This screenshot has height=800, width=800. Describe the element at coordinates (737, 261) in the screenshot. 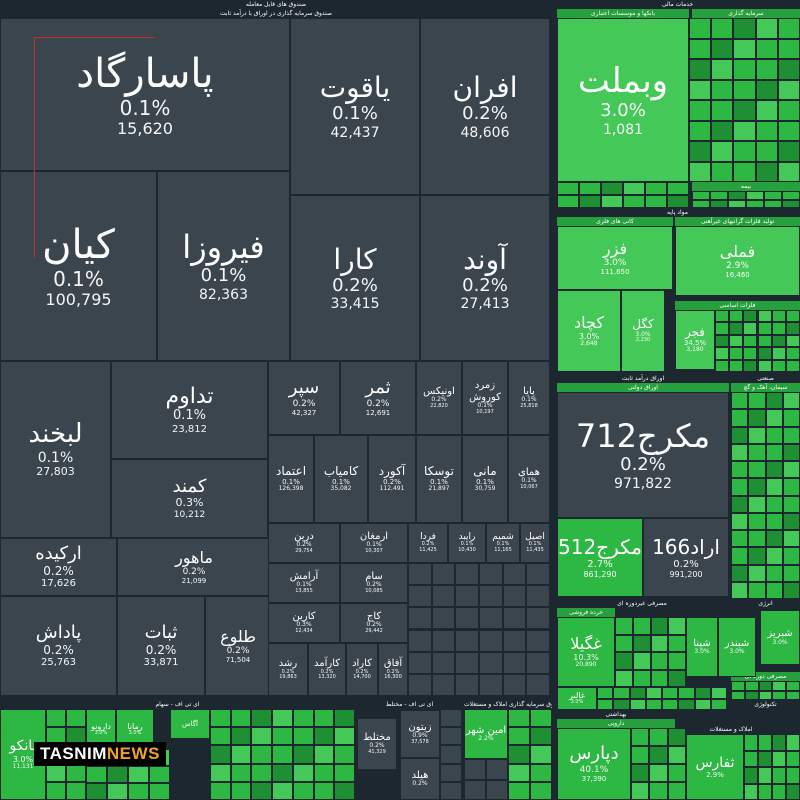

I see `treemap-tile: فملی 2.9% 16,460` at that location.